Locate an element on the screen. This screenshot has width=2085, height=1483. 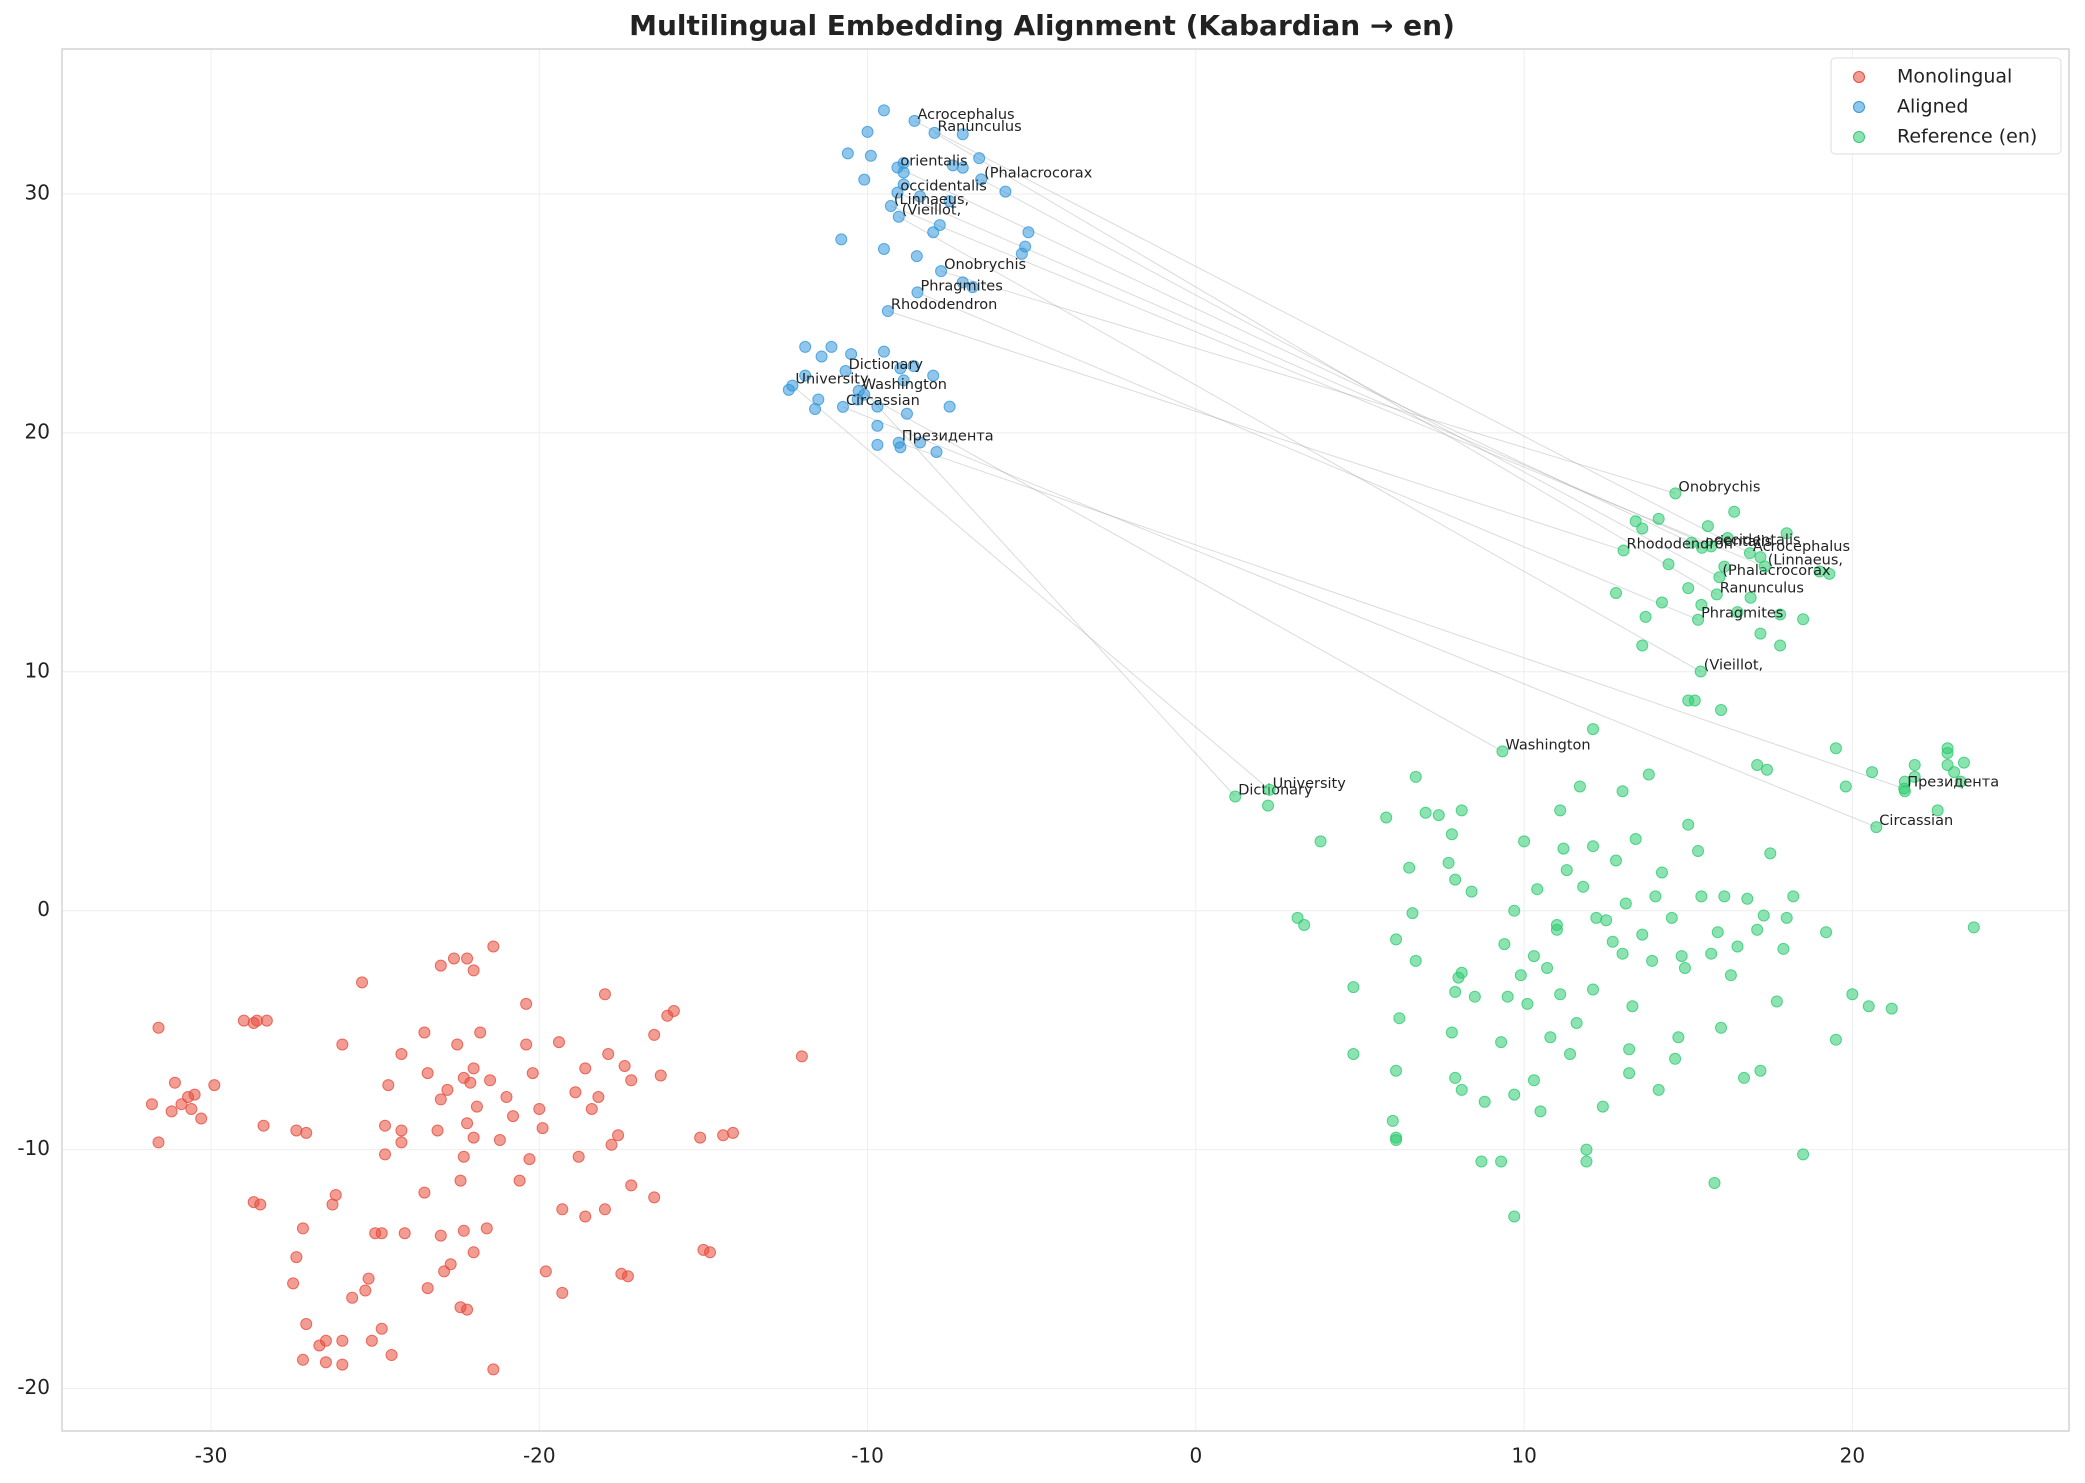
point-label: Onobrychis is located at coordinates (1719, 487).